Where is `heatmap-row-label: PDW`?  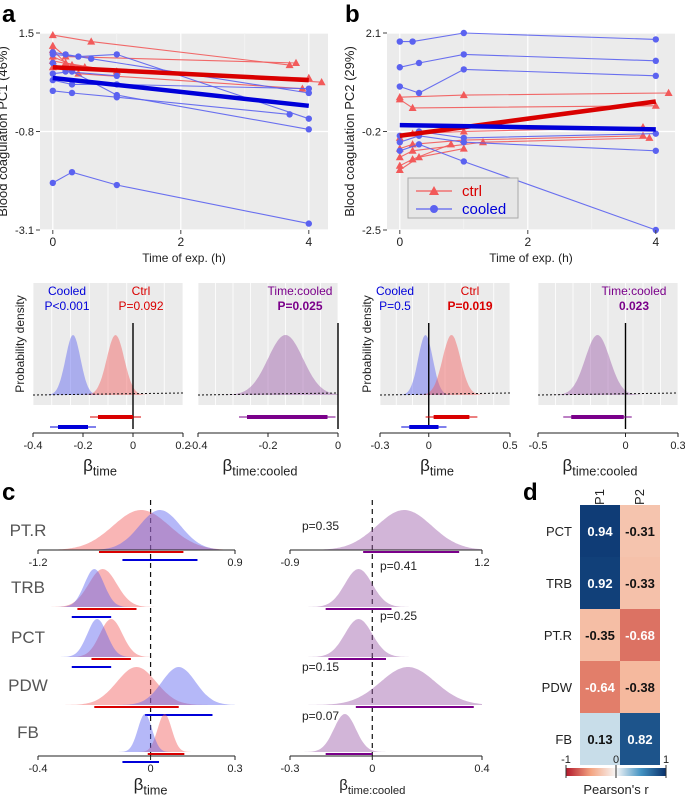
heatmap-row-label: PDW is located at coordinates (557, 687).